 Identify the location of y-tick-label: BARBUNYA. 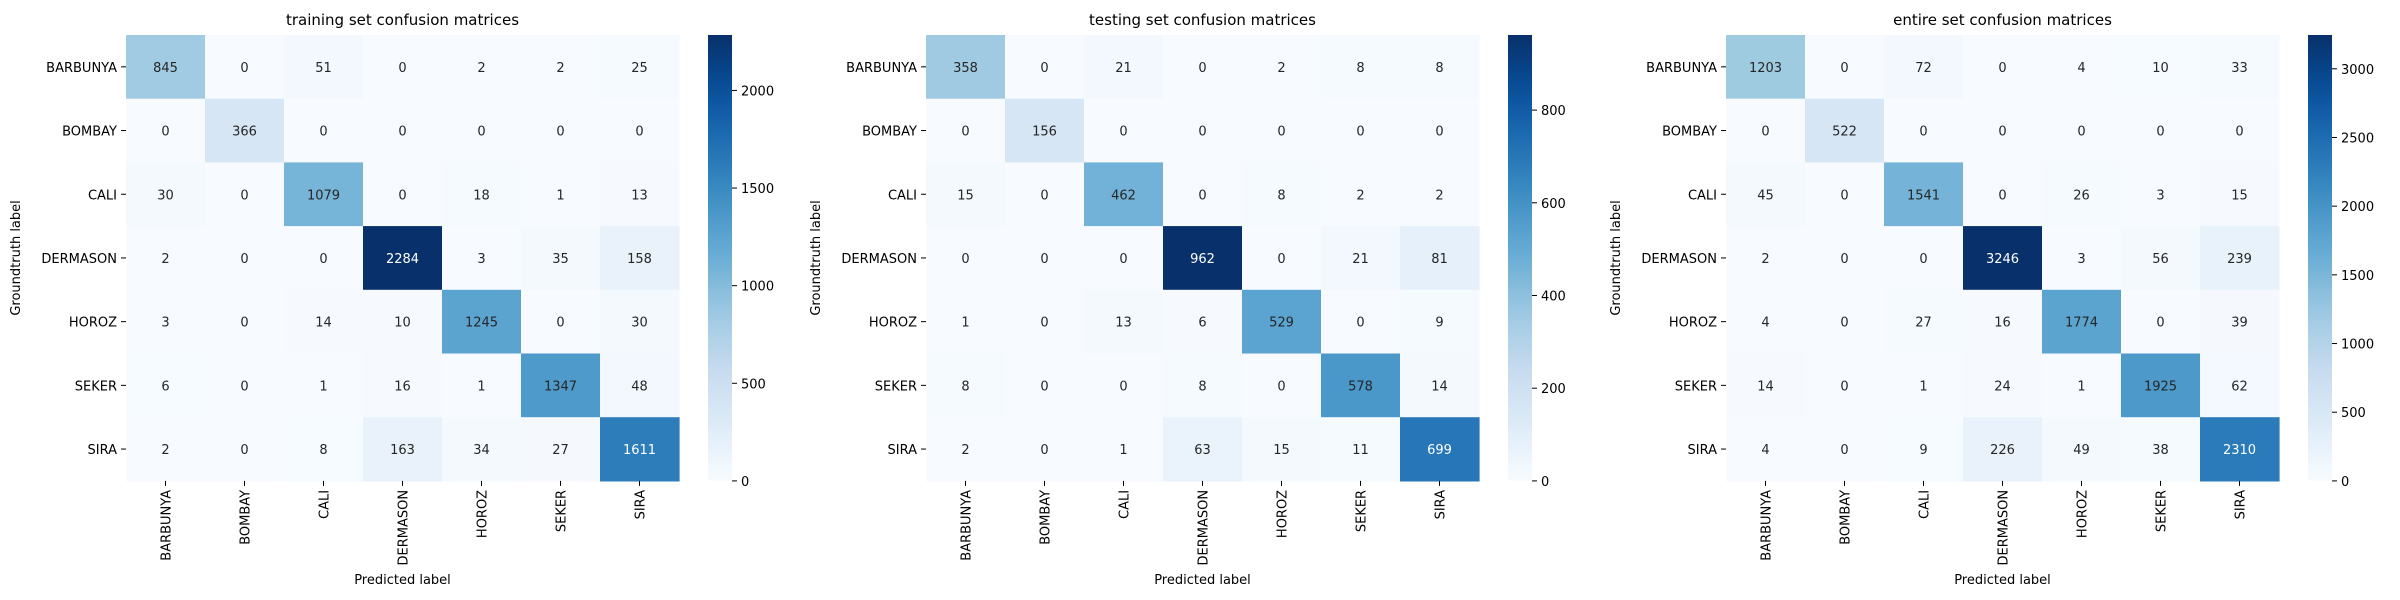
(1681, 68).